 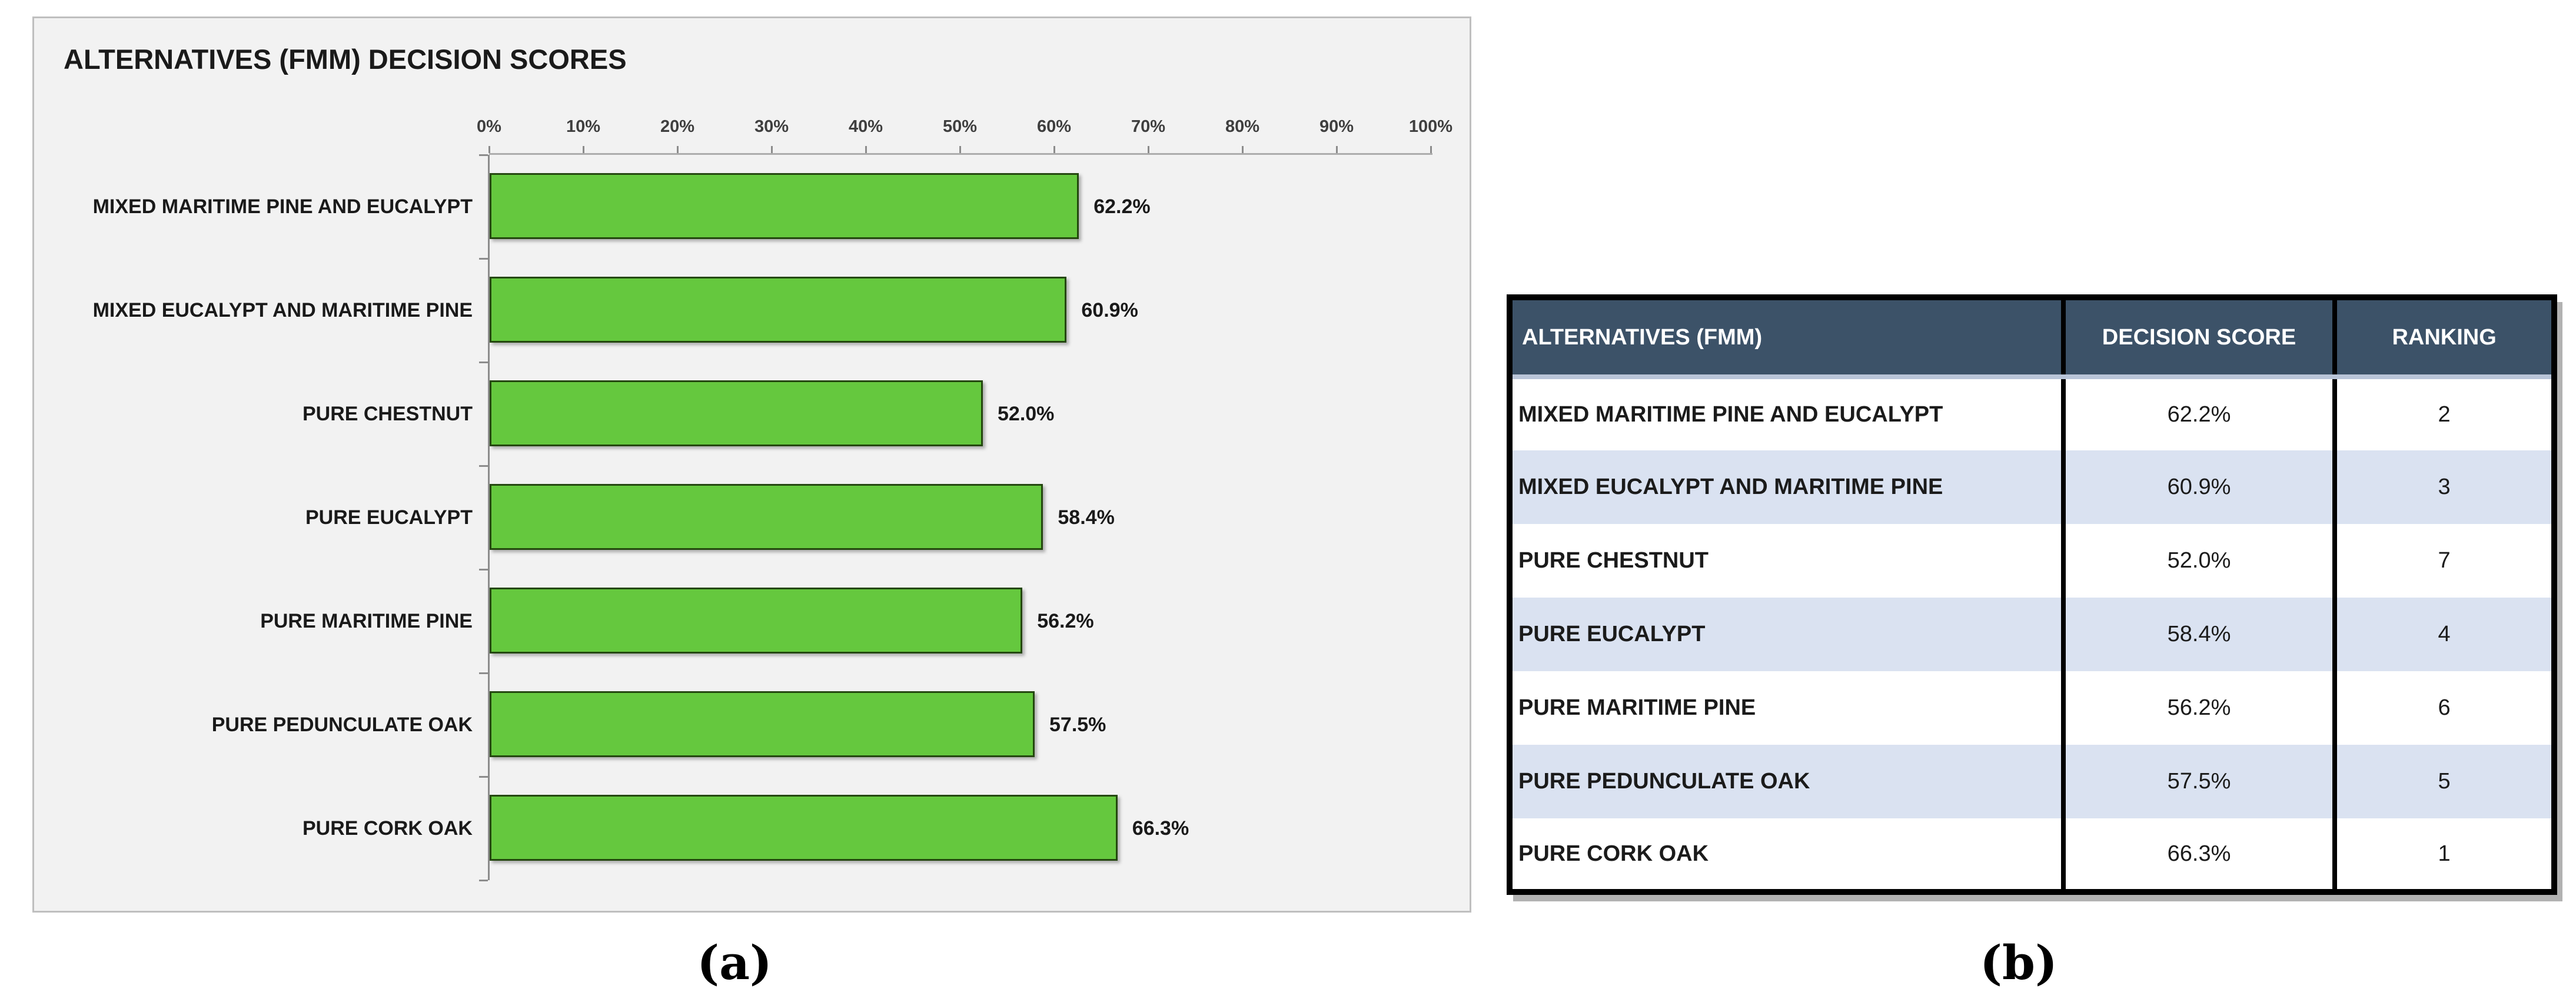 I want to click on table-row: PURE PEDUNCULATE OAK 57.5% 5, so click(x=2032, y=782).